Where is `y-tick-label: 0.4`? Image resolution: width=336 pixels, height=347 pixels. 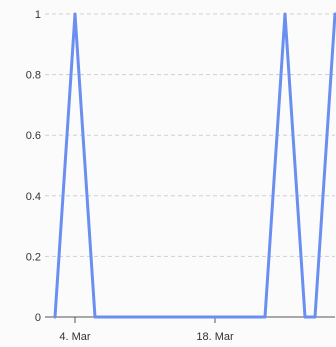
y-tick-label: 0.4 is located at coordinates (33, 197).